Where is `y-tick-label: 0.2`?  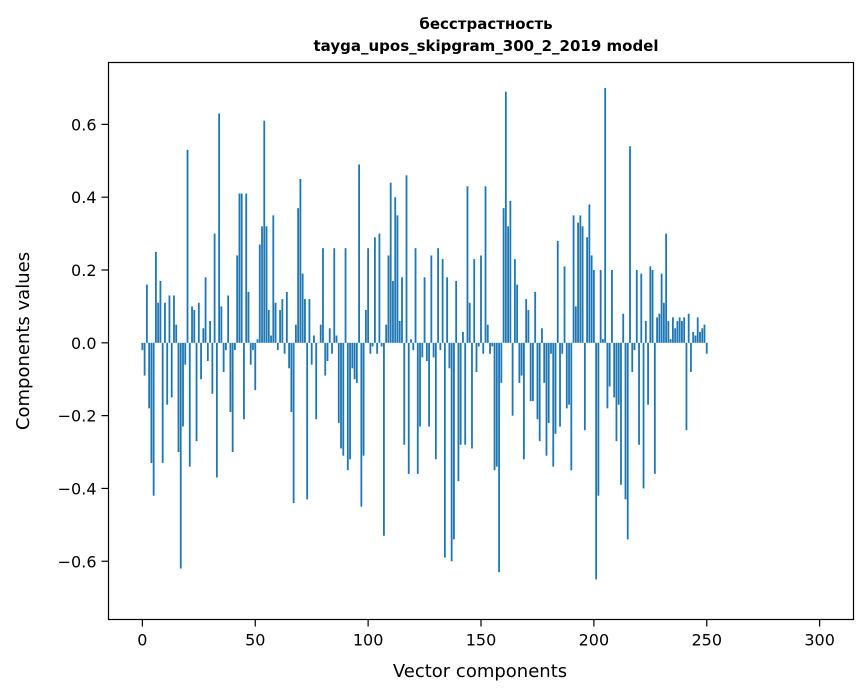 y-tick-label: 0.2 is located at coordinates (83, 270).